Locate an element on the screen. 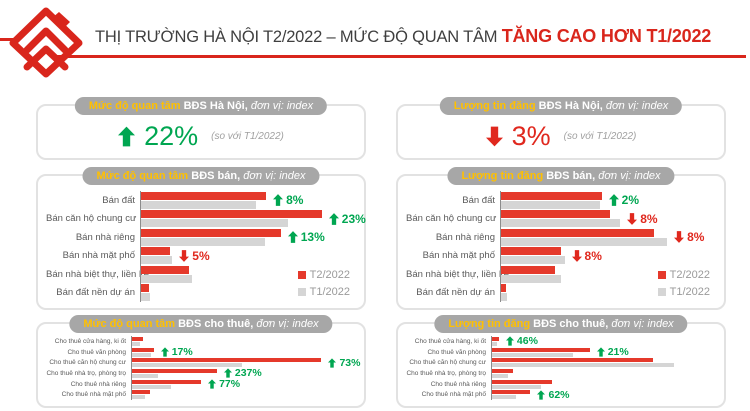  bar-group: 73% is located at coordinates (245, 363).